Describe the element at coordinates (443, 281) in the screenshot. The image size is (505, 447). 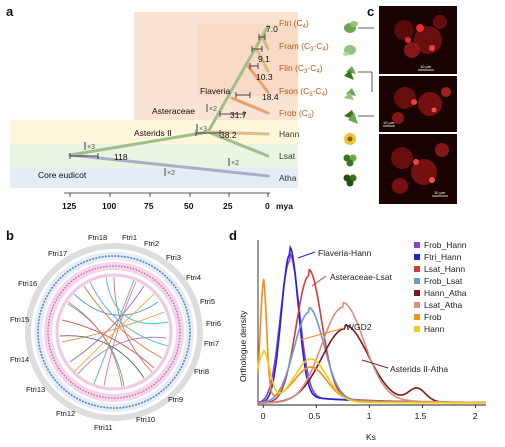
I see `legend-label-3: Frob_Lsat` at that location.